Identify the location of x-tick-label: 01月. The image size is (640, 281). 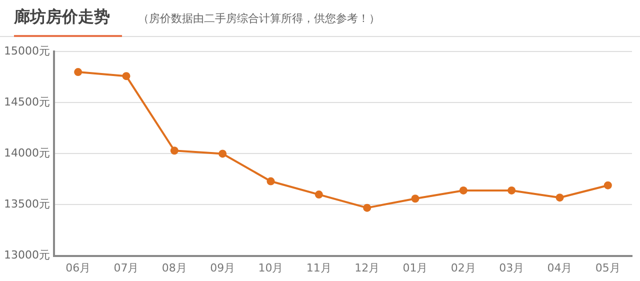
(415, 267).